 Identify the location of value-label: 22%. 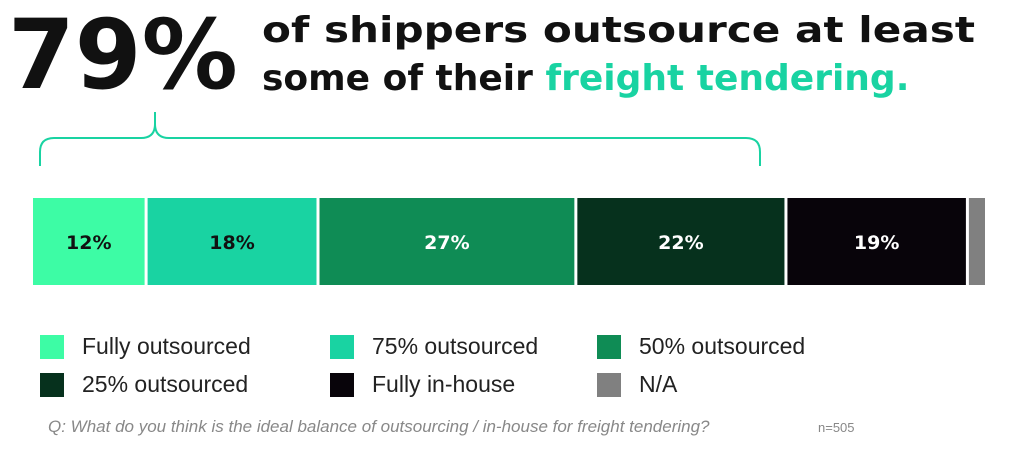
(680, 243).